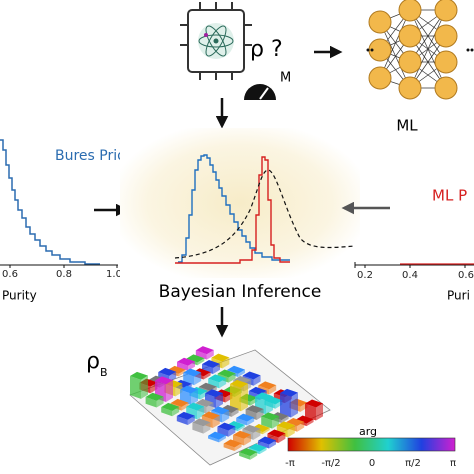  I want to click on tick-label: 0.4, so click(410, 275).